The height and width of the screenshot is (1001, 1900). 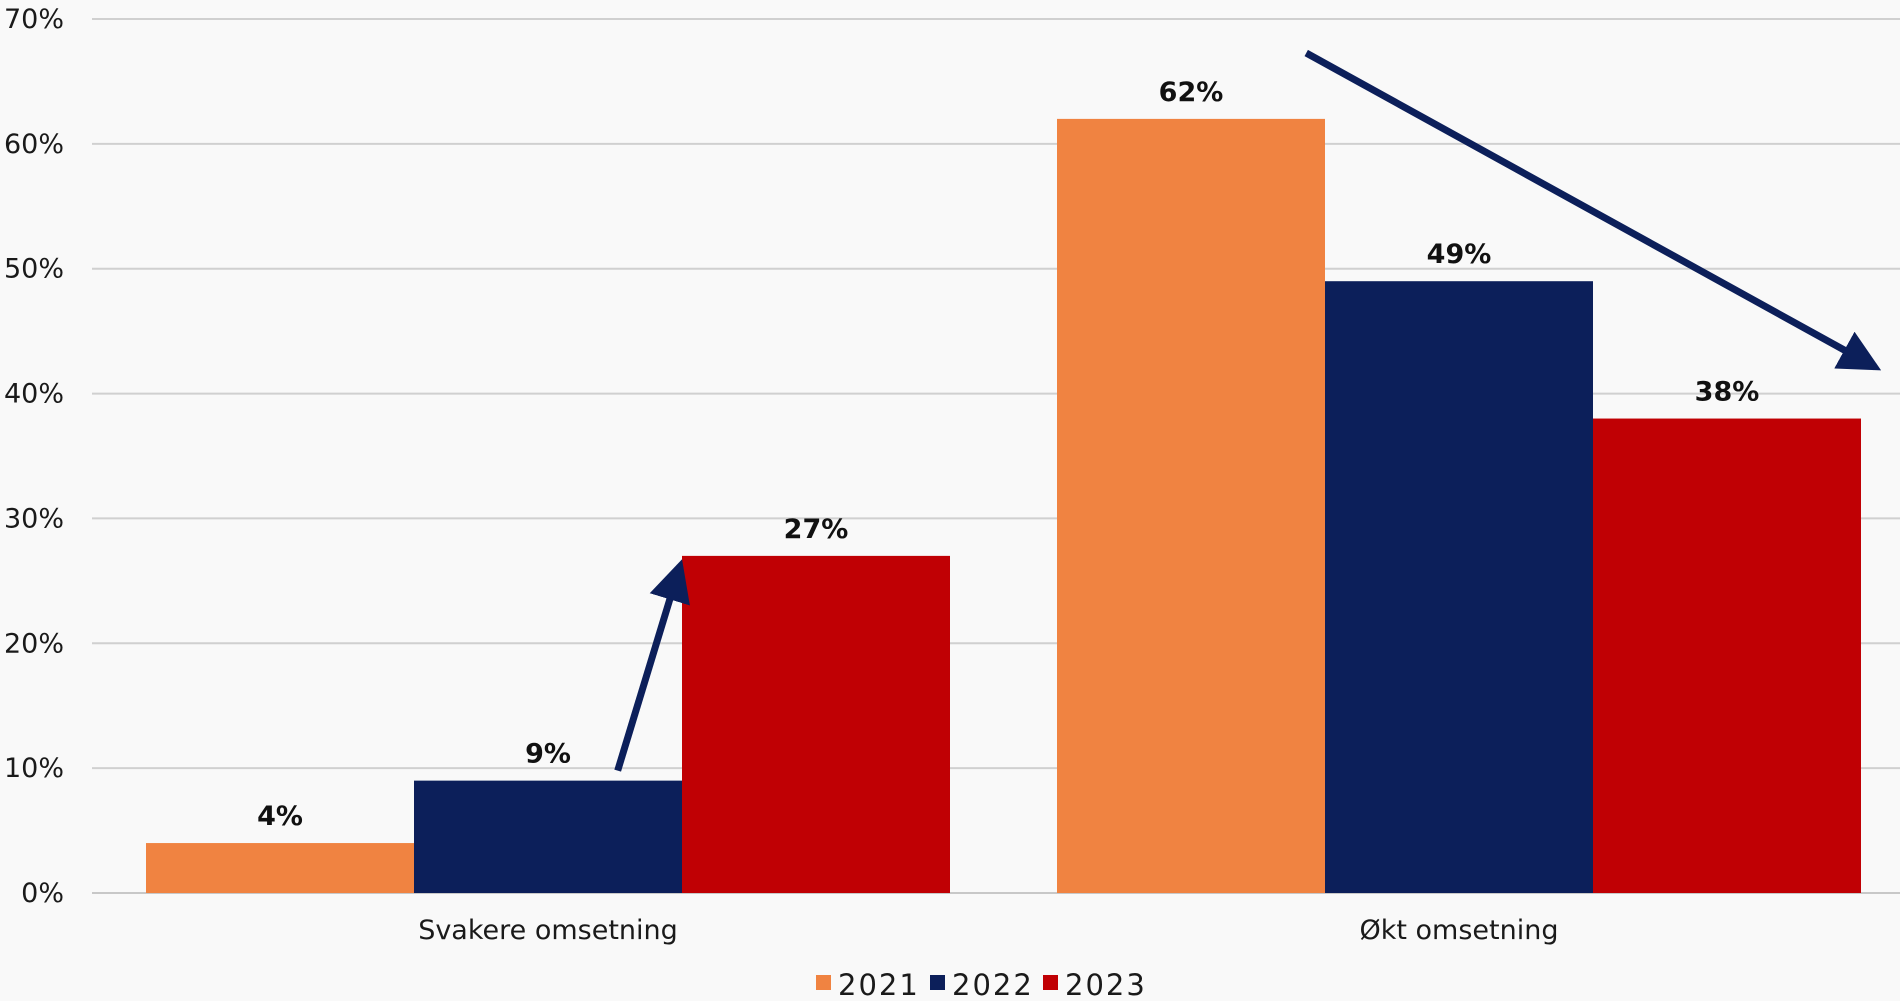 I want to click on y-tick-label: 20%, so click(x=34, y=643).